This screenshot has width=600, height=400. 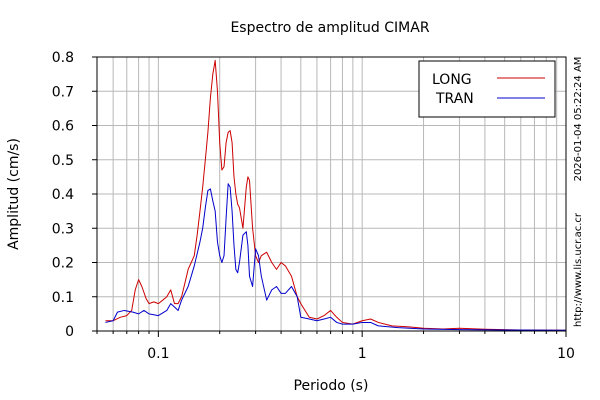 I want to click on y-tick-label-0.1: 0.1, so click(x=63, y=298).